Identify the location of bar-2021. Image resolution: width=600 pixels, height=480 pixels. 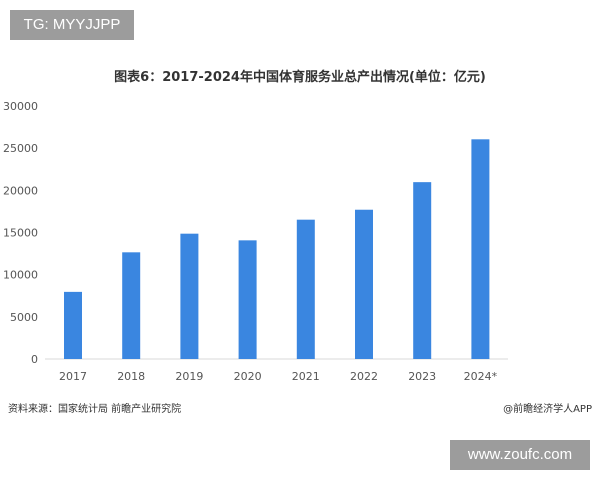
(305, 289).